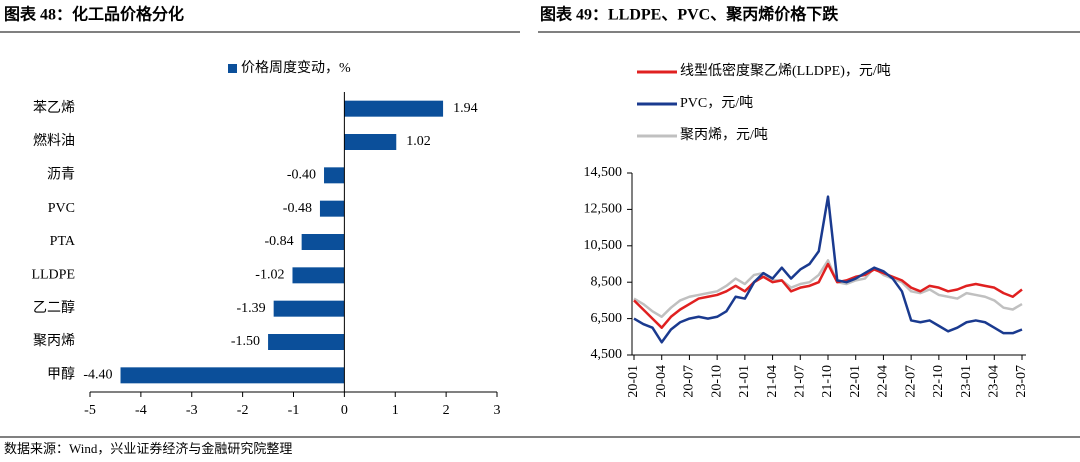 This screenshot has width=1080, height=462. What do you see at coordinates (607, 354) in the screenshot?
I see `y-tick-label: 4,500` at bounding box center [607, 354].